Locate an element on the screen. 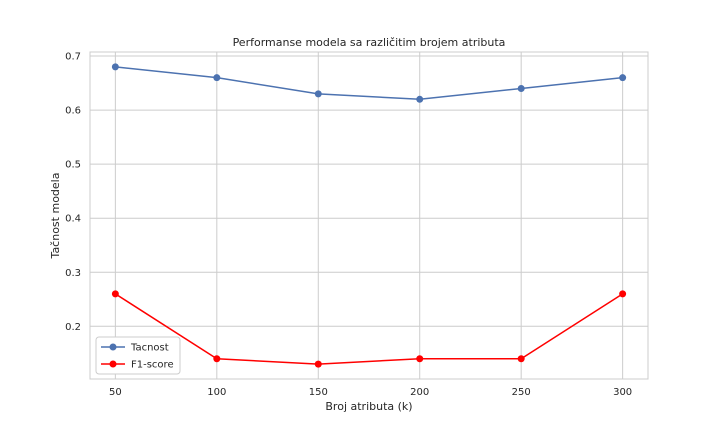 This screenshot has height=432, width=720. x-tick-label: 250 is located at coordinates (521, 392).